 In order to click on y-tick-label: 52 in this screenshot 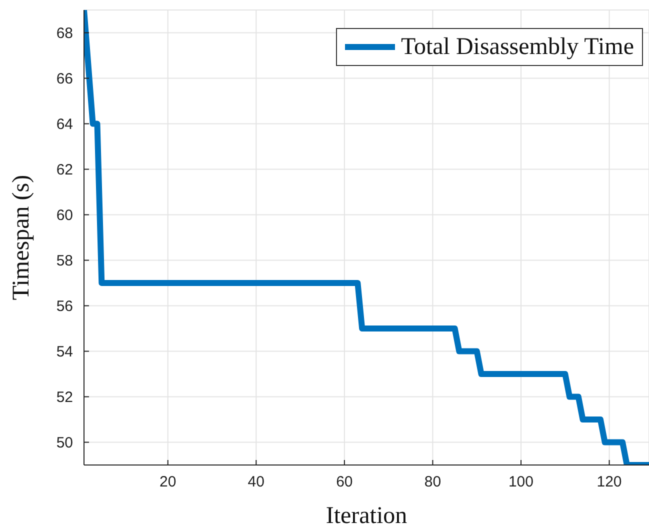, I will do `click(64, 397)`.